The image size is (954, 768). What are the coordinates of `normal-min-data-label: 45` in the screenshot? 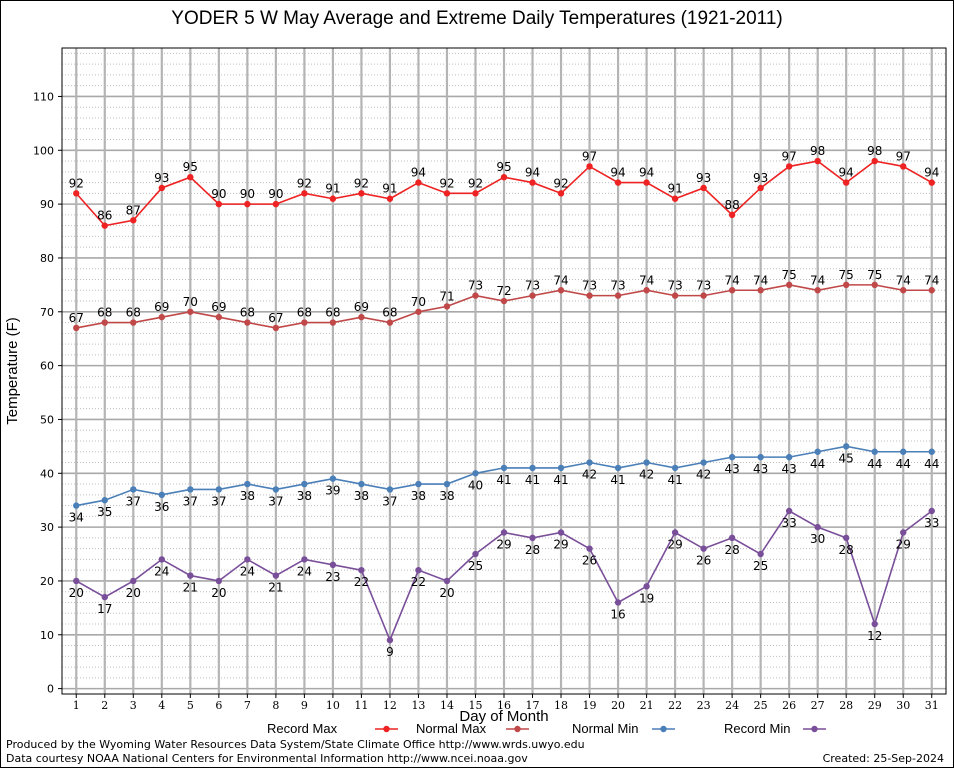 It's located at (846, 458).